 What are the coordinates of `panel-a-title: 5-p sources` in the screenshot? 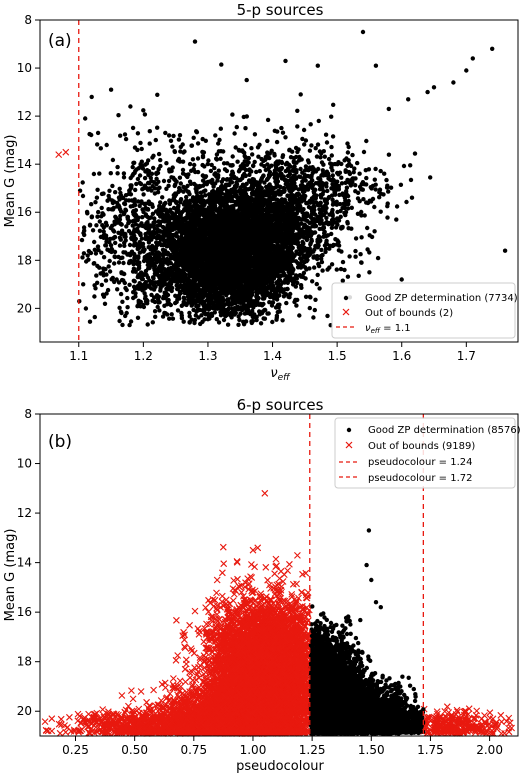 It's located at (280, 10).